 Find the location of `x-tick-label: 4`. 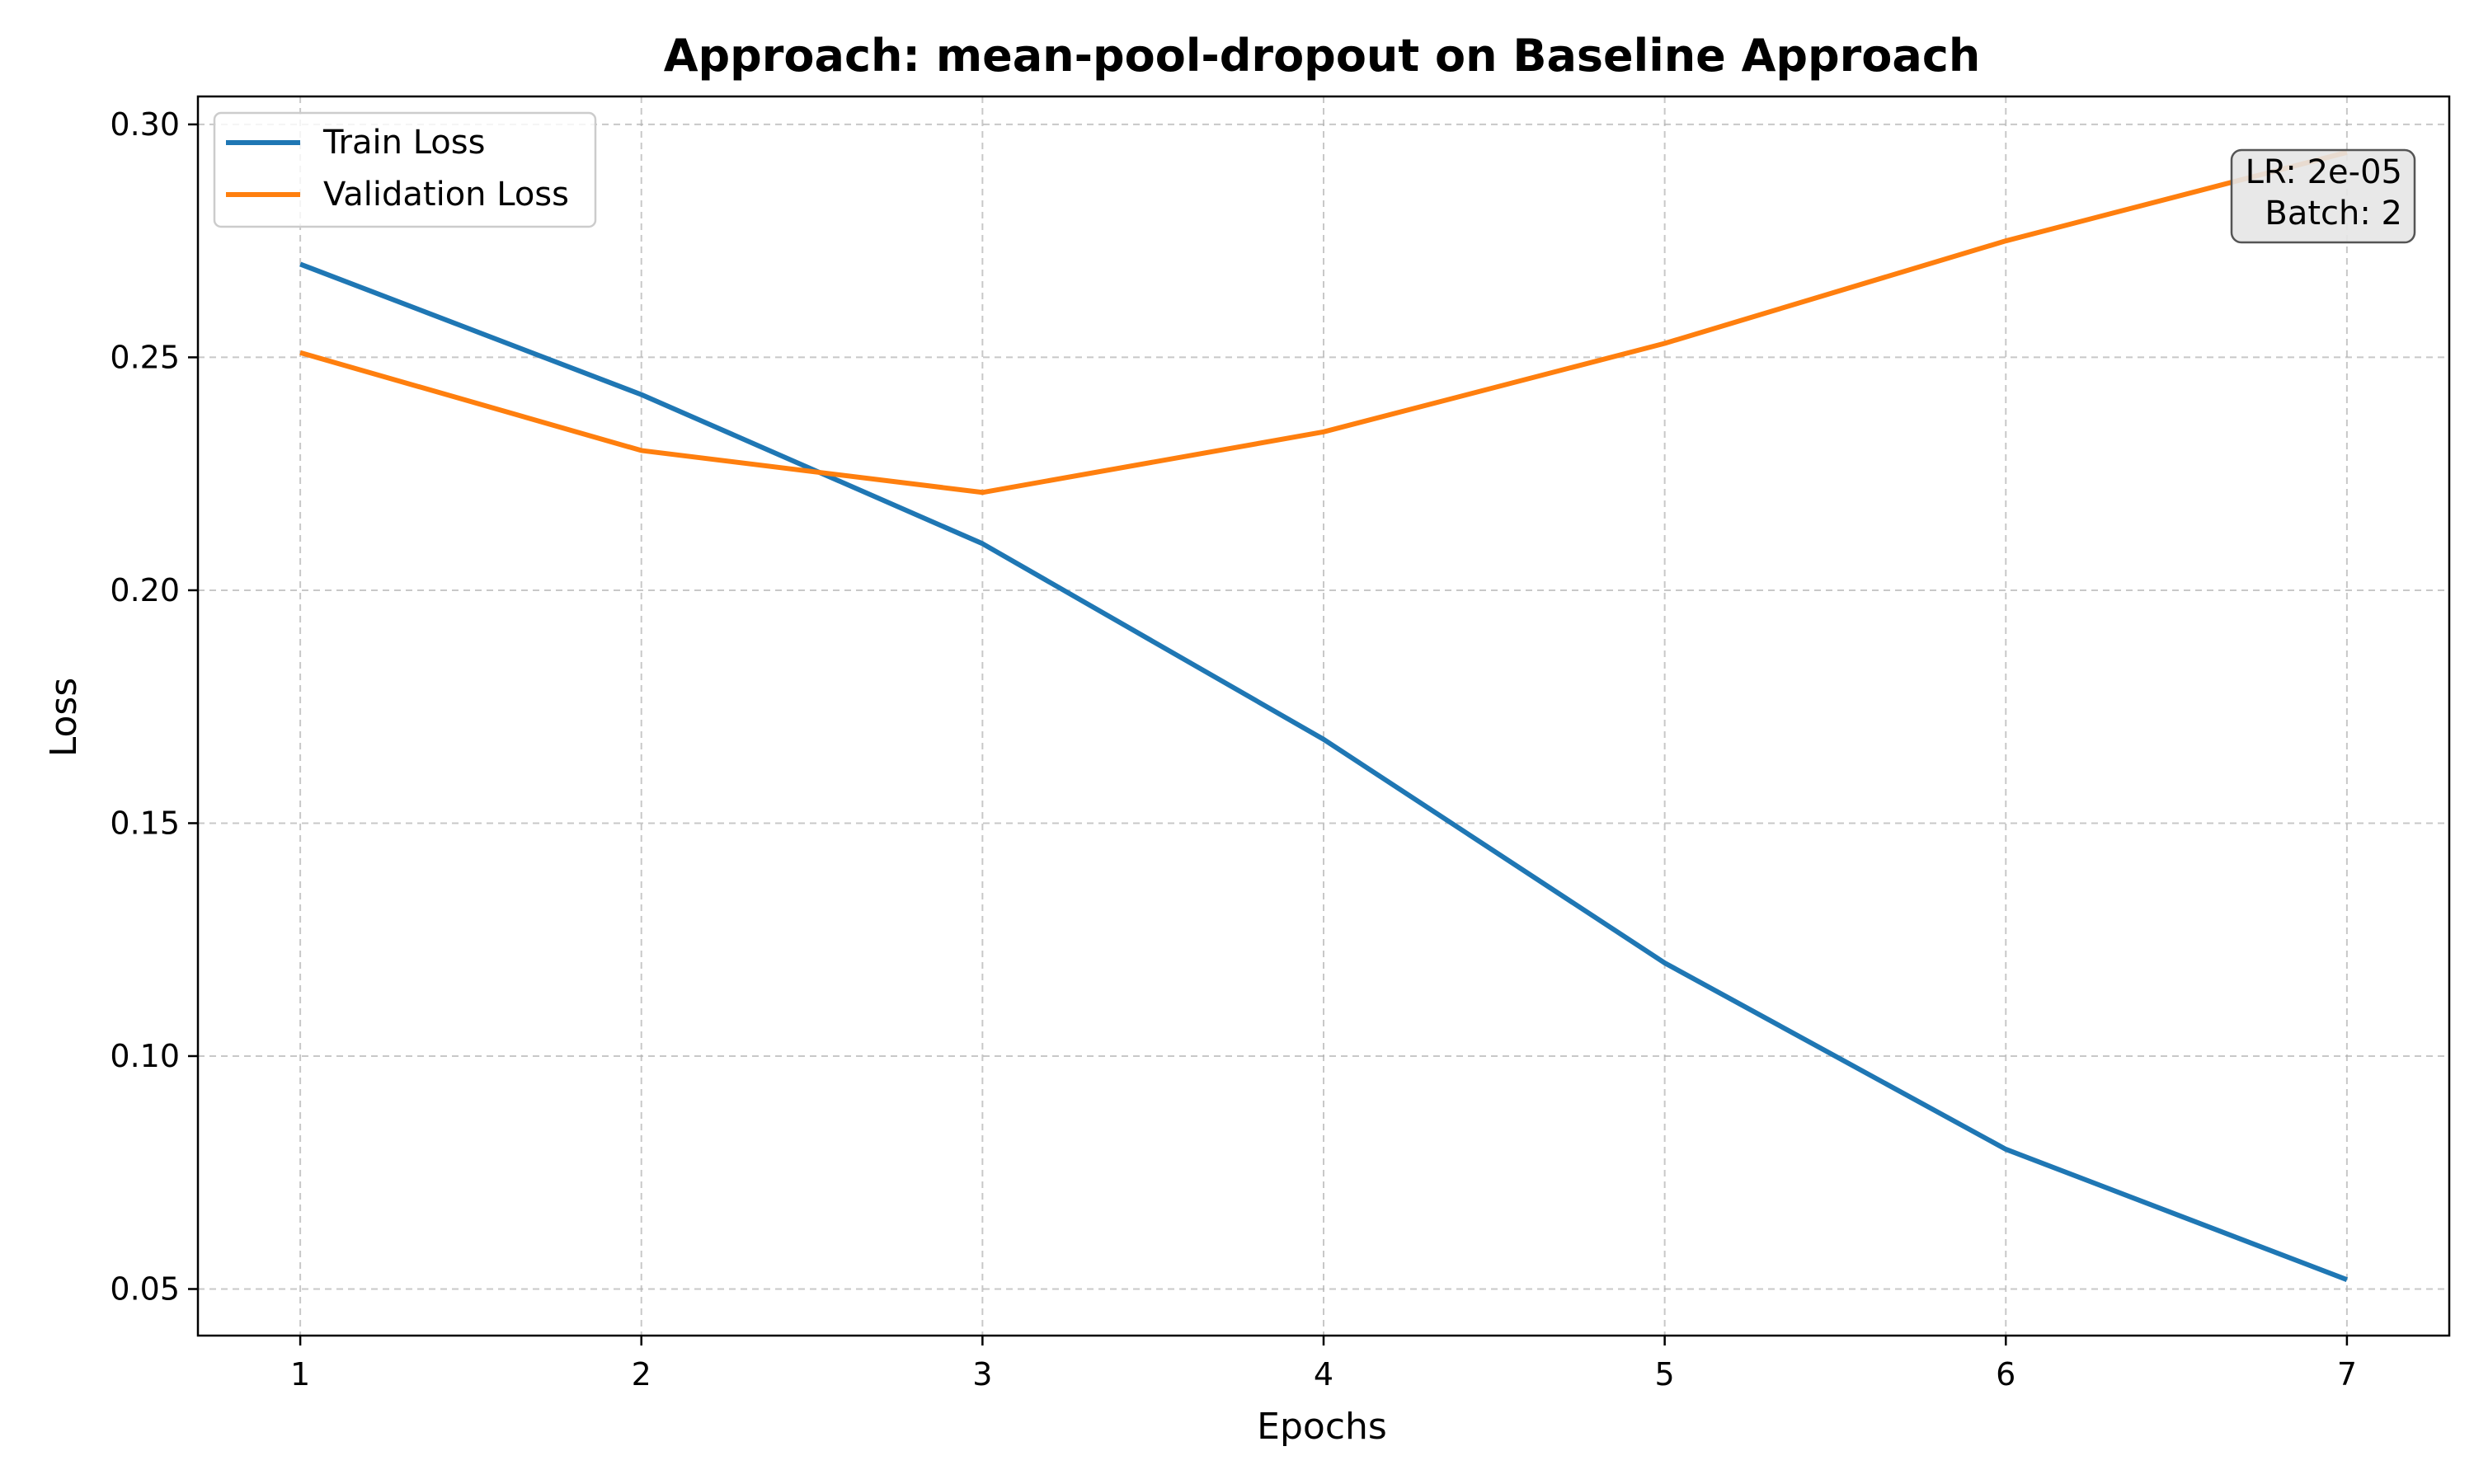

x-tick-label: 4 is located at coordinates (1323, 1374).